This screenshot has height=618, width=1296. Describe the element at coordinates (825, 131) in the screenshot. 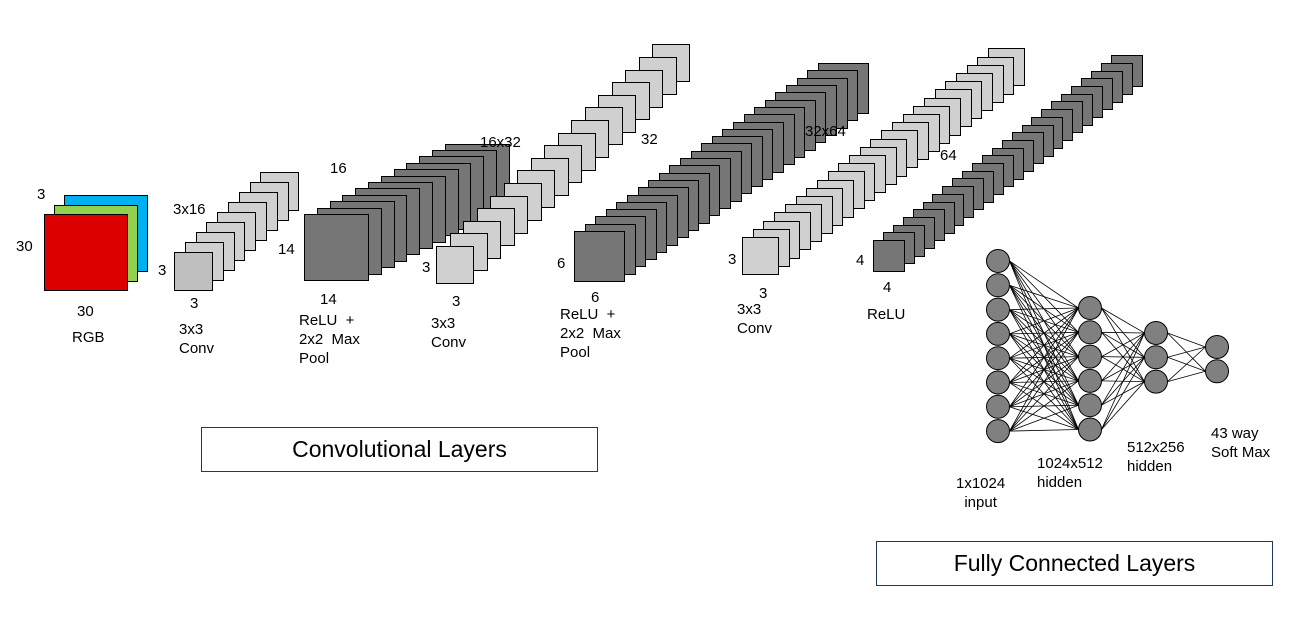

I see `conv3-channels-label: 32x64` at that location.